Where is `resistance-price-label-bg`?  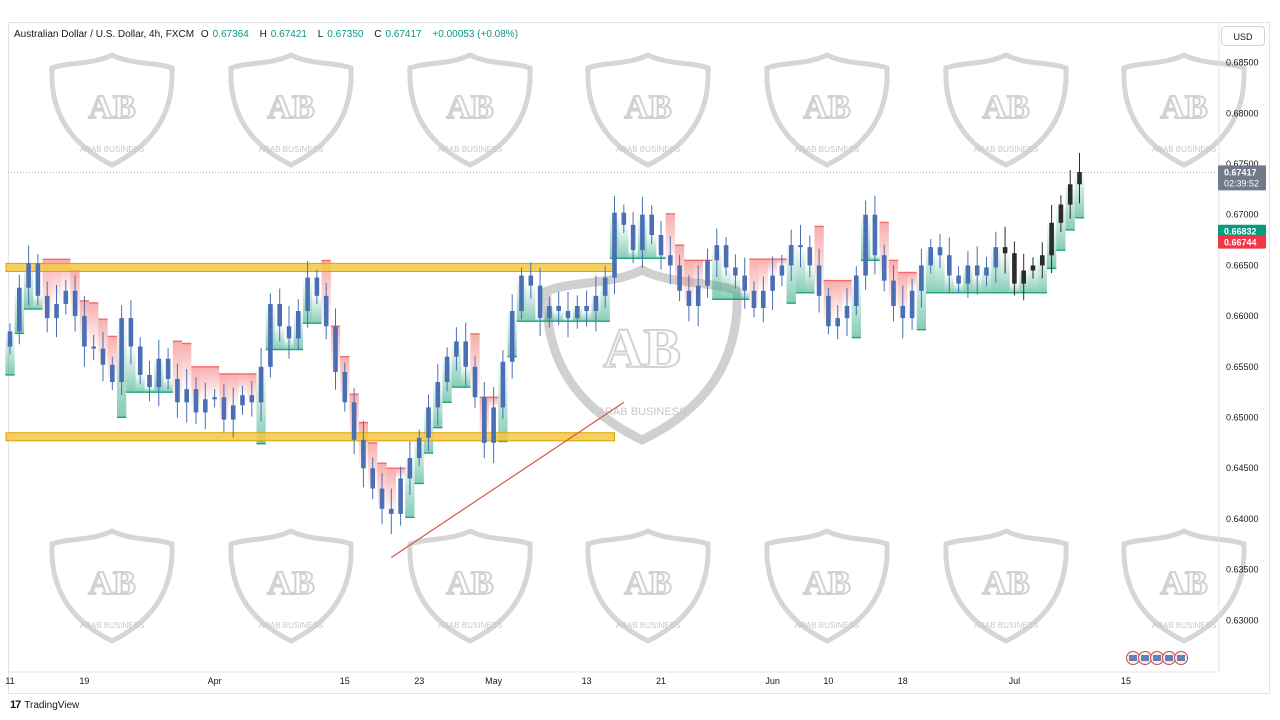
resistance-price-label-bg is located at coordinates (1242, 242).